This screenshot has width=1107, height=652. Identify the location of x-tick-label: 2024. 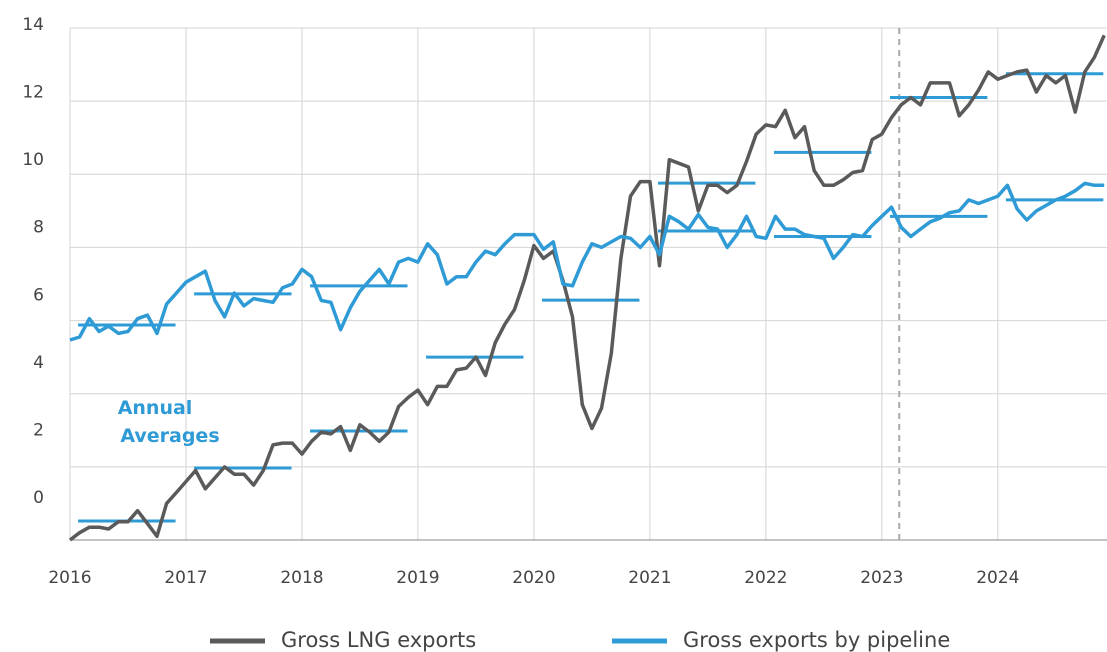
(997, 578).